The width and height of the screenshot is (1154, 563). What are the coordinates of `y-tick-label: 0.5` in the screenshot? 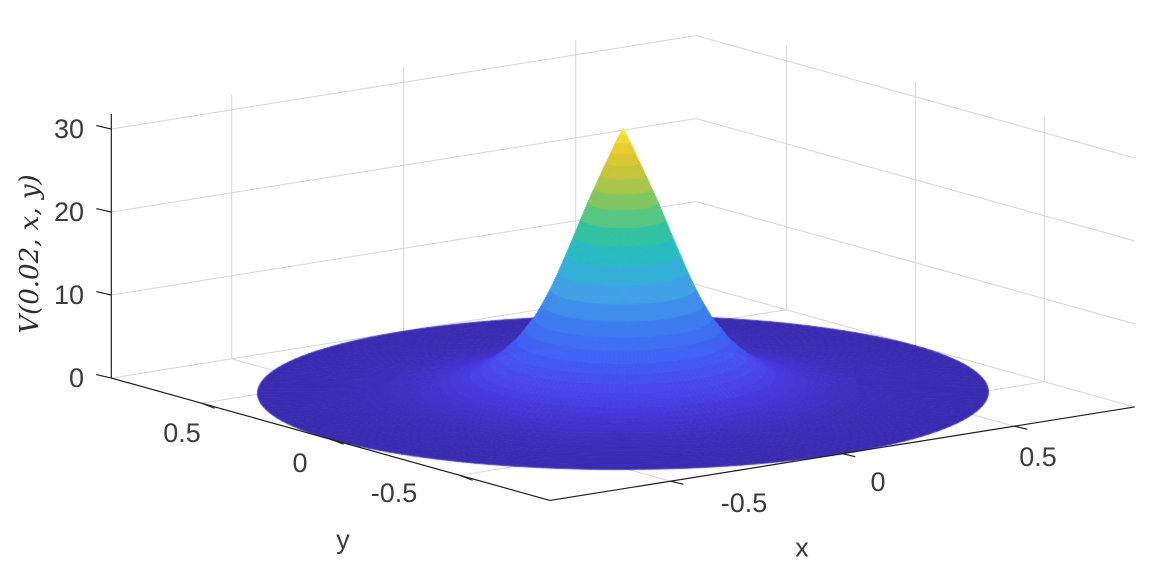 It's located at (182, 433).